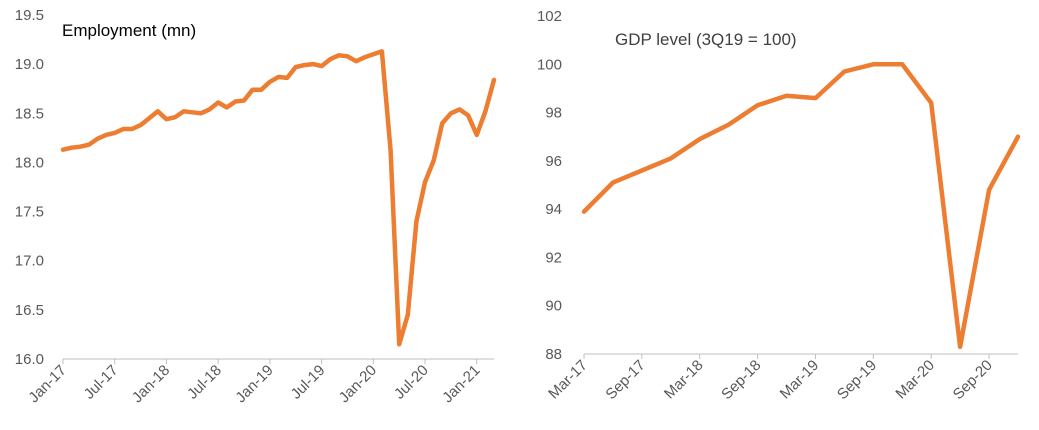  What do you see at coordinates (358, 384) in the screenshot?
I see `x-tick-label: Jan-20` at bounding box center [358, 384].